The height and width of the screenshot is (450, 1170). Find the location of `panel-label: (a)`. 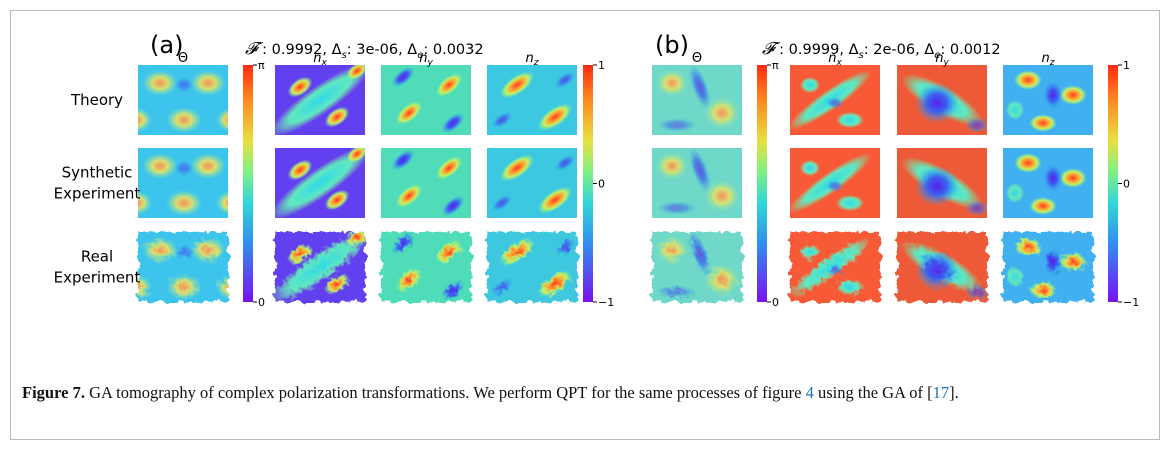

panel-label: (a) is located at coordinates (166, 45).